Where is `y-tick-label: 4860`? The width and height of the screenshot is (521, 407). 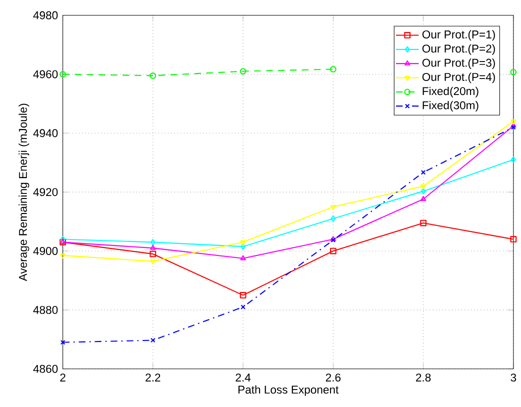
y-tick-label: 4860 is located at coordinates (45, 369).